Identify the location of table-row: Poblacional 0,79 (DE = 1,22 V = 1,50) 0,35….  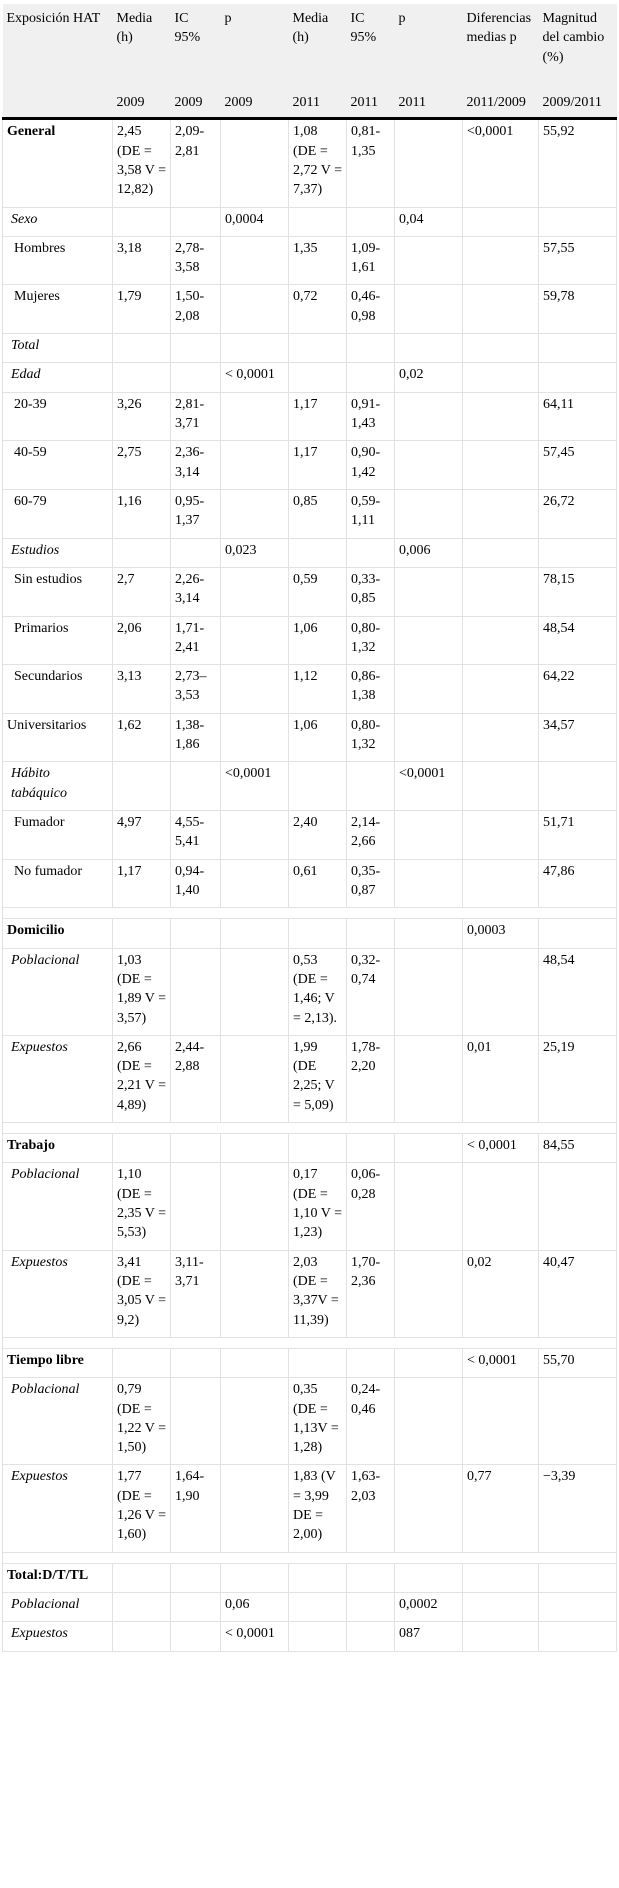
(309, 1421).